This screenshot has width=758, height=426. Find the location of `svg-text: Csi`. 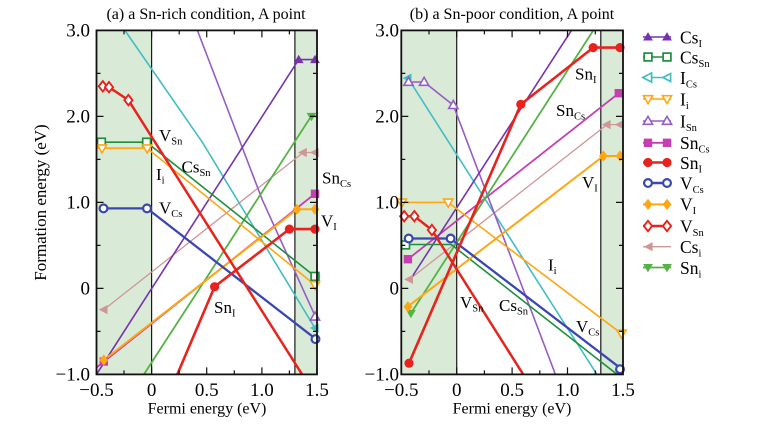

svg-text: Csi is located at coordinates (690, 248).